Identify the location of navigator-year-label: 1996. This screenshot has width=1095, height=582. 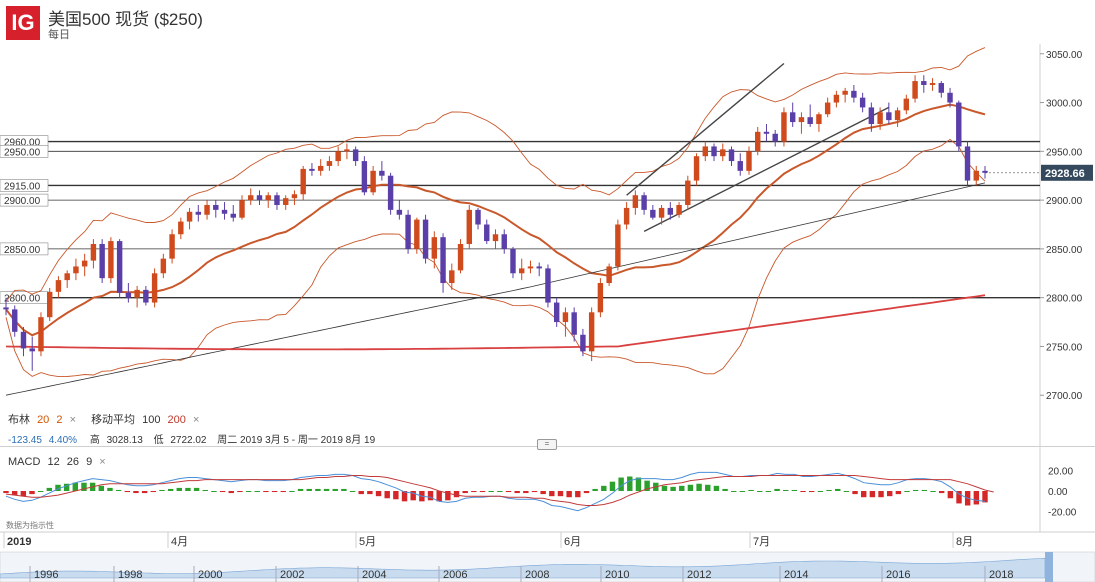
(46, 575).